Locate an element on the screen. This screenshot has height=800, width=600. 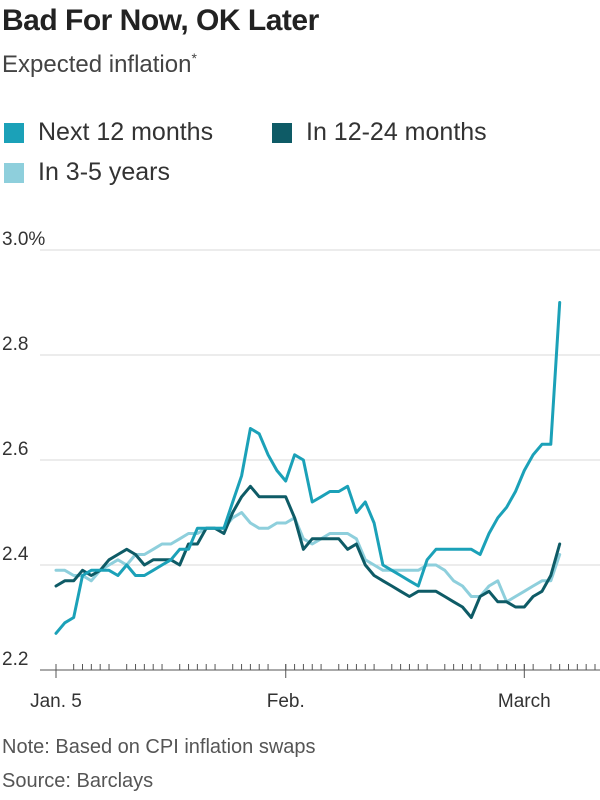
legend-label-12-24-months: In 12-24 months is located at coordinates (396, 132).